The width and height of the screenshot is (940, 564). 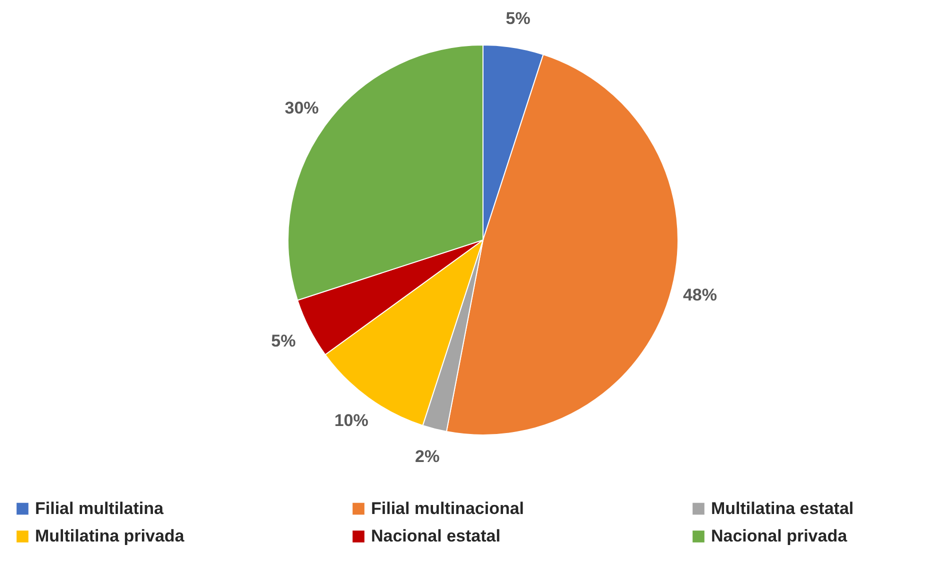 I want to click on legend-label: Multilatina privada, so click(x=110, y=536).